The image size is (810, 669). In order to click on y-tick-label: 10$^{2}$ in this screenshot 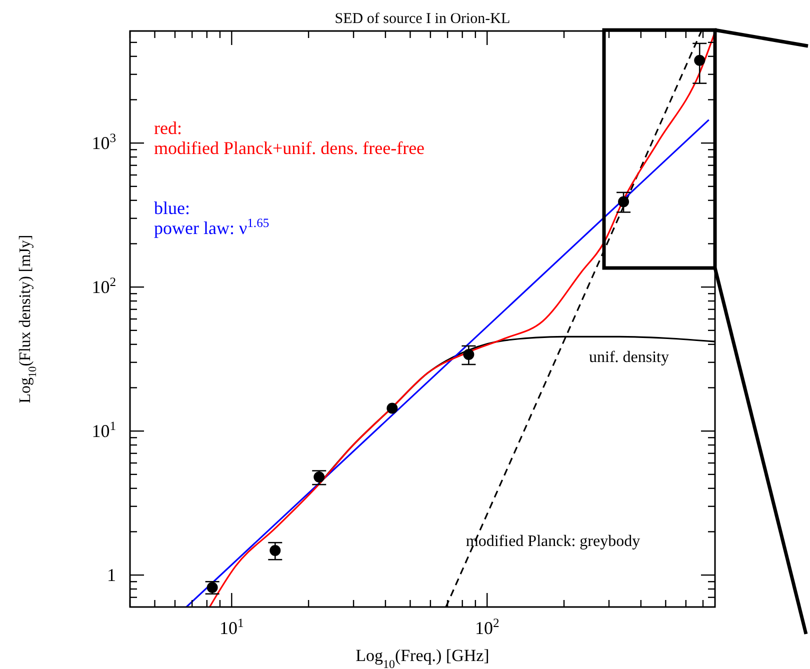, I will do `click(104, 286)`.